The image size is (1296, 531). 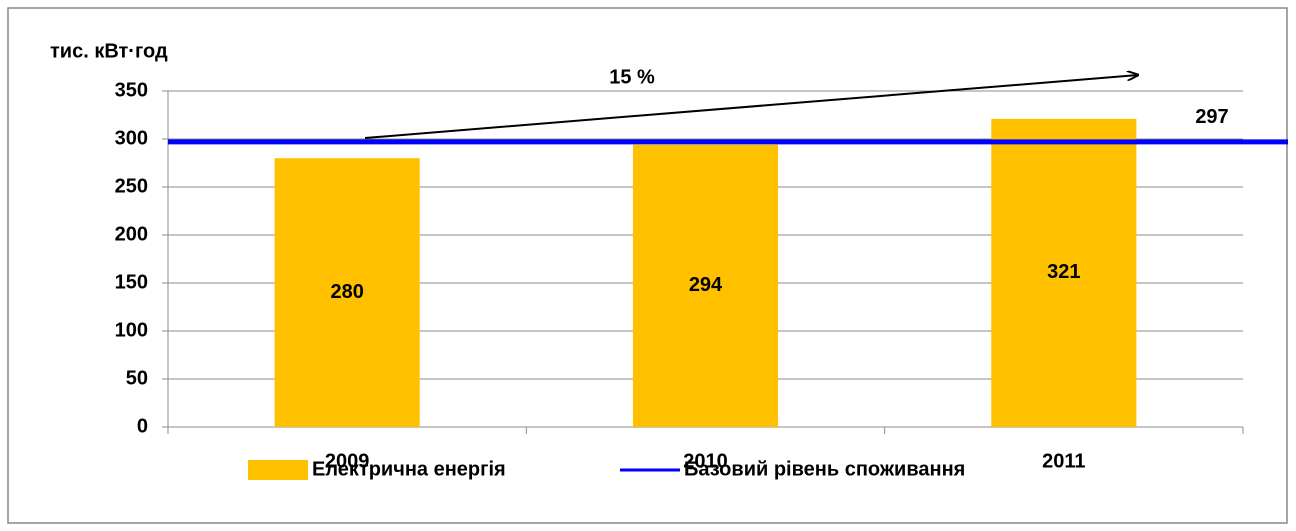 I want to click on annotation: 15 %, so click(x=632, y=77).